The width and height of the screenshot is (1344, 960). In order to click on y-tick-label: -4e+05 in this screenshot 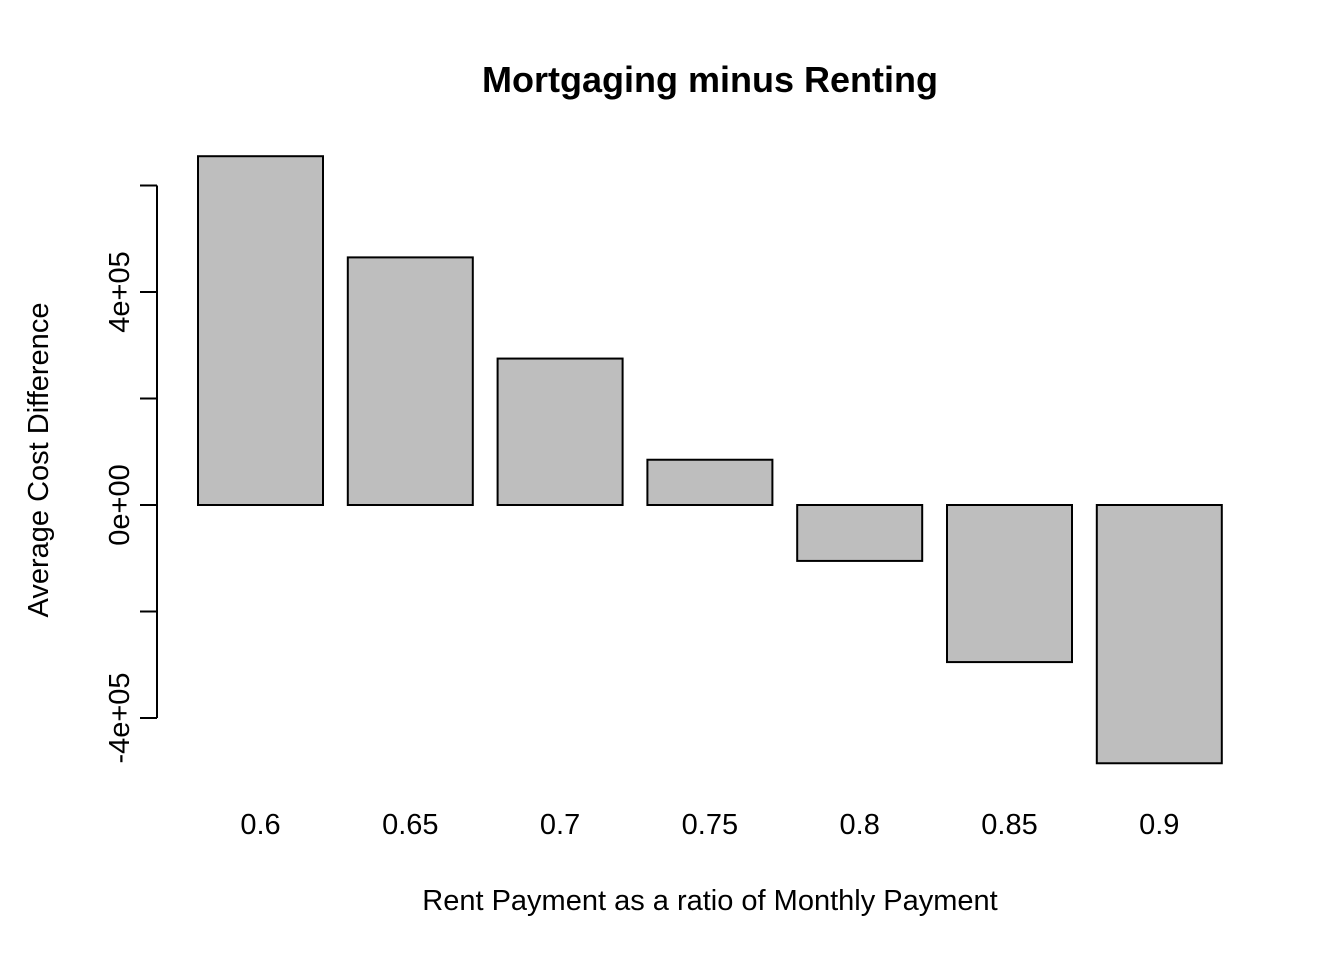, I will do `click(120, 717)`.